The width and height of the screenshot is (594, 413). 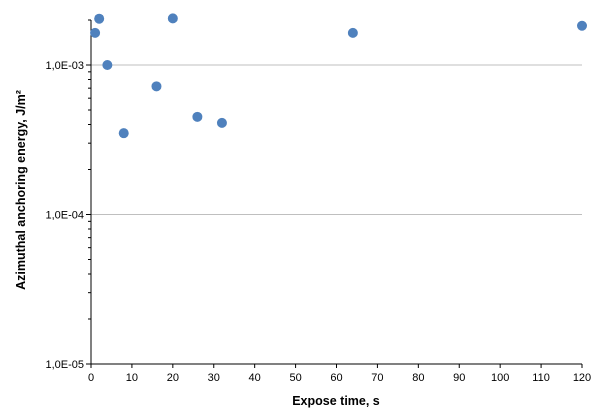 I want to click on x-tick-label: 10, so click(x=132, y=378).